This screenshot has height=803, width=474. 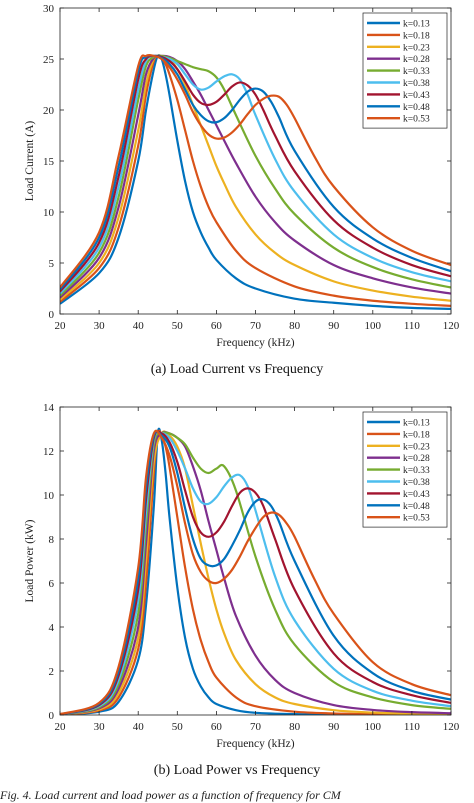 I want to click on y-tick-label: 15, so click(x=49, y=162).